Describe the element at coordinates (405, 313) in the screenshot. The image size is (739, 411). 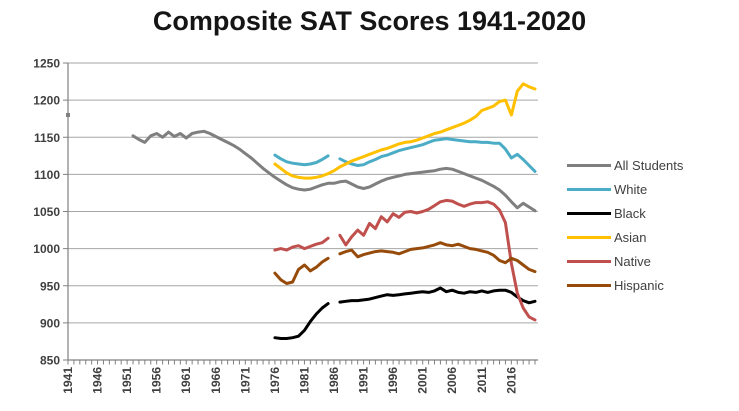
I see `series-black` at that location.